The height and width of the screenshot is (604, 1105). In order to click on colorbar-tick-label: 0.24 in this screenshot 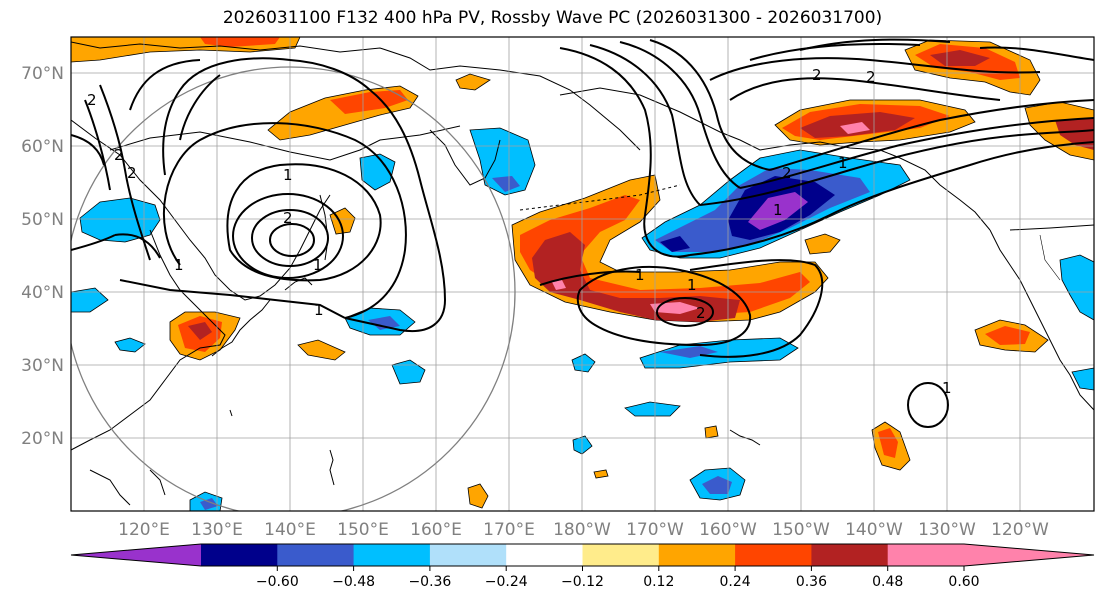, I will do `click(735, 582)`.